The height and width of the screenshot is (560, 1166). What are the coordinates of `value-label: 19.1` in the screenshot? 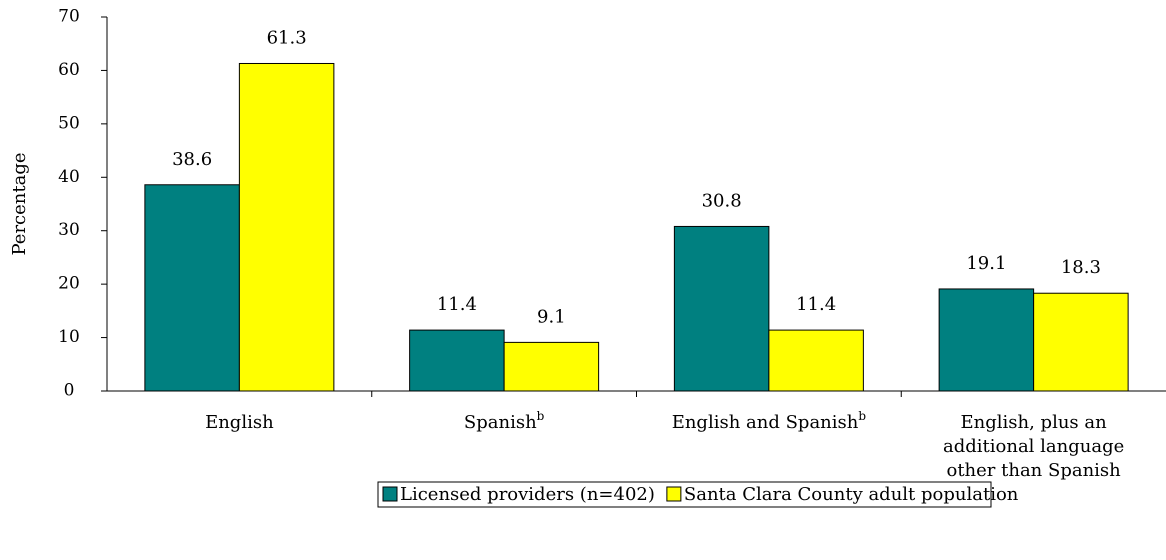 It's located at (986, 263).